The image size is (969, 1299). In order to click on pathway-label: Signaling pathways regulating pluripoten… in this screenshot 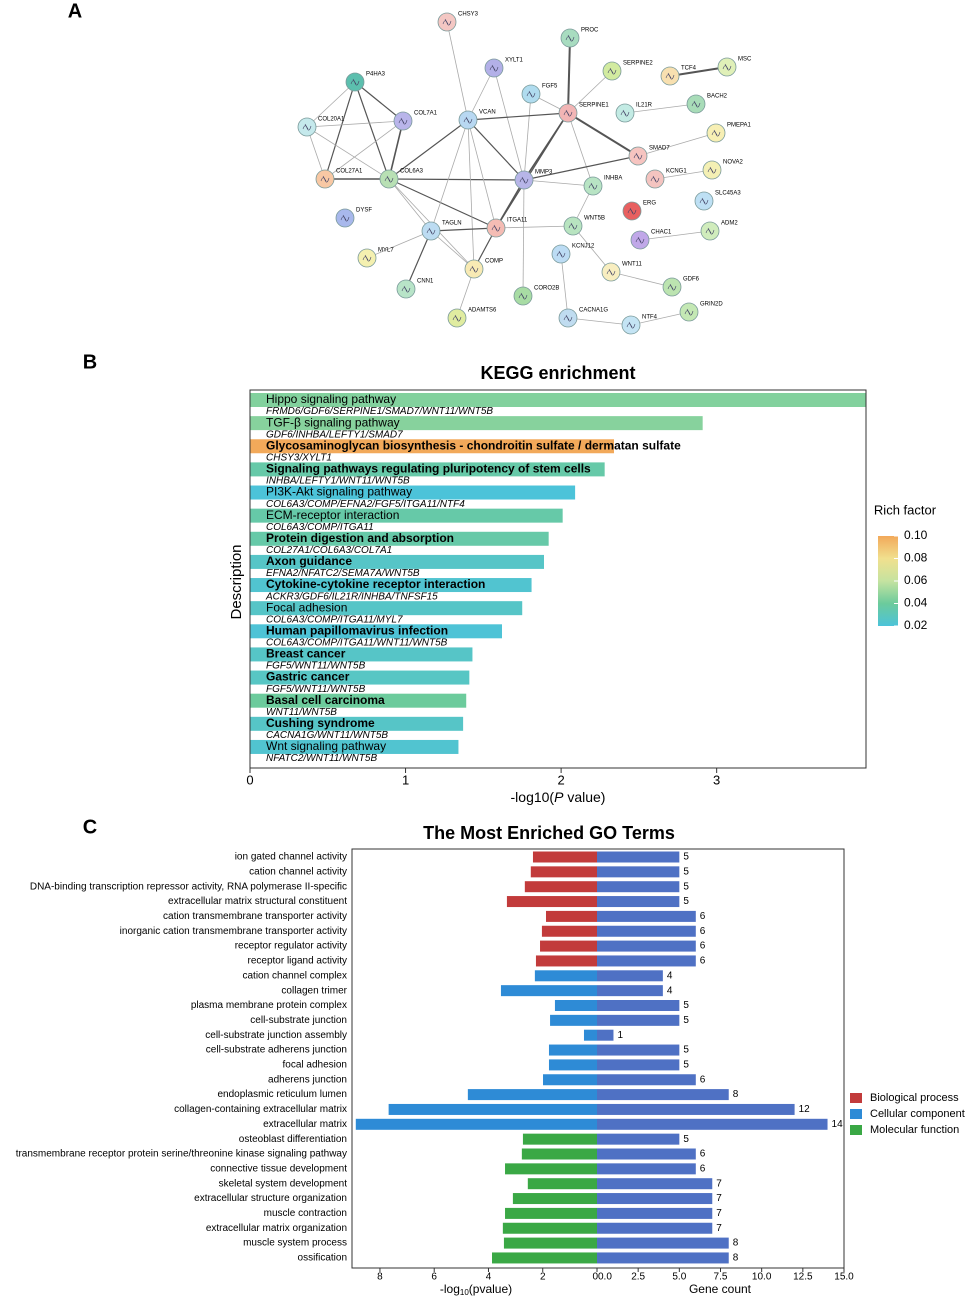, I will do `click(428, 469)`.